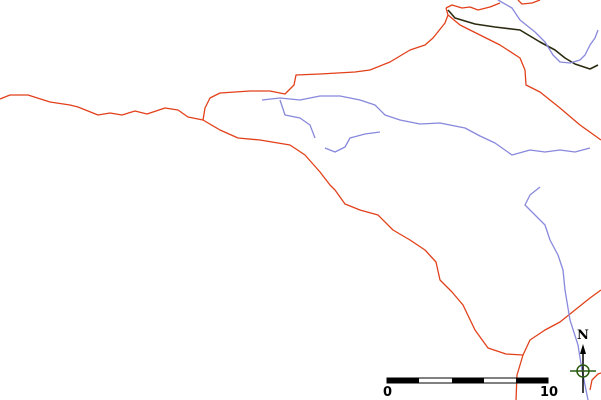 This screenshot has width=601, height=400. I want to click on scale-end-label: 10, so click(549, 392).